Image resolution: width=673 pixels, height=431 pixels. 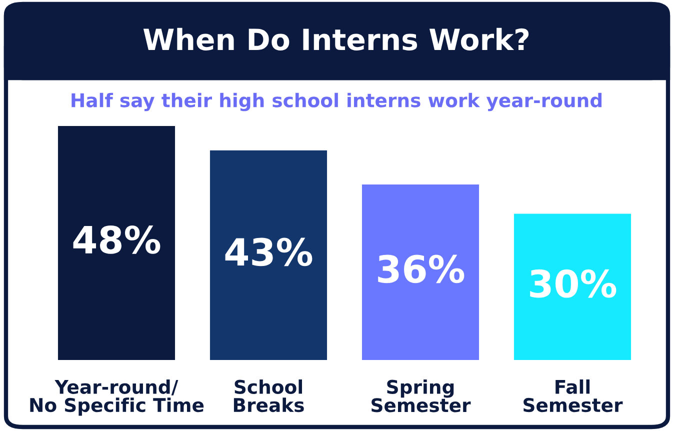 I want to click on data-label: 30%, so click(x=573, y=283).